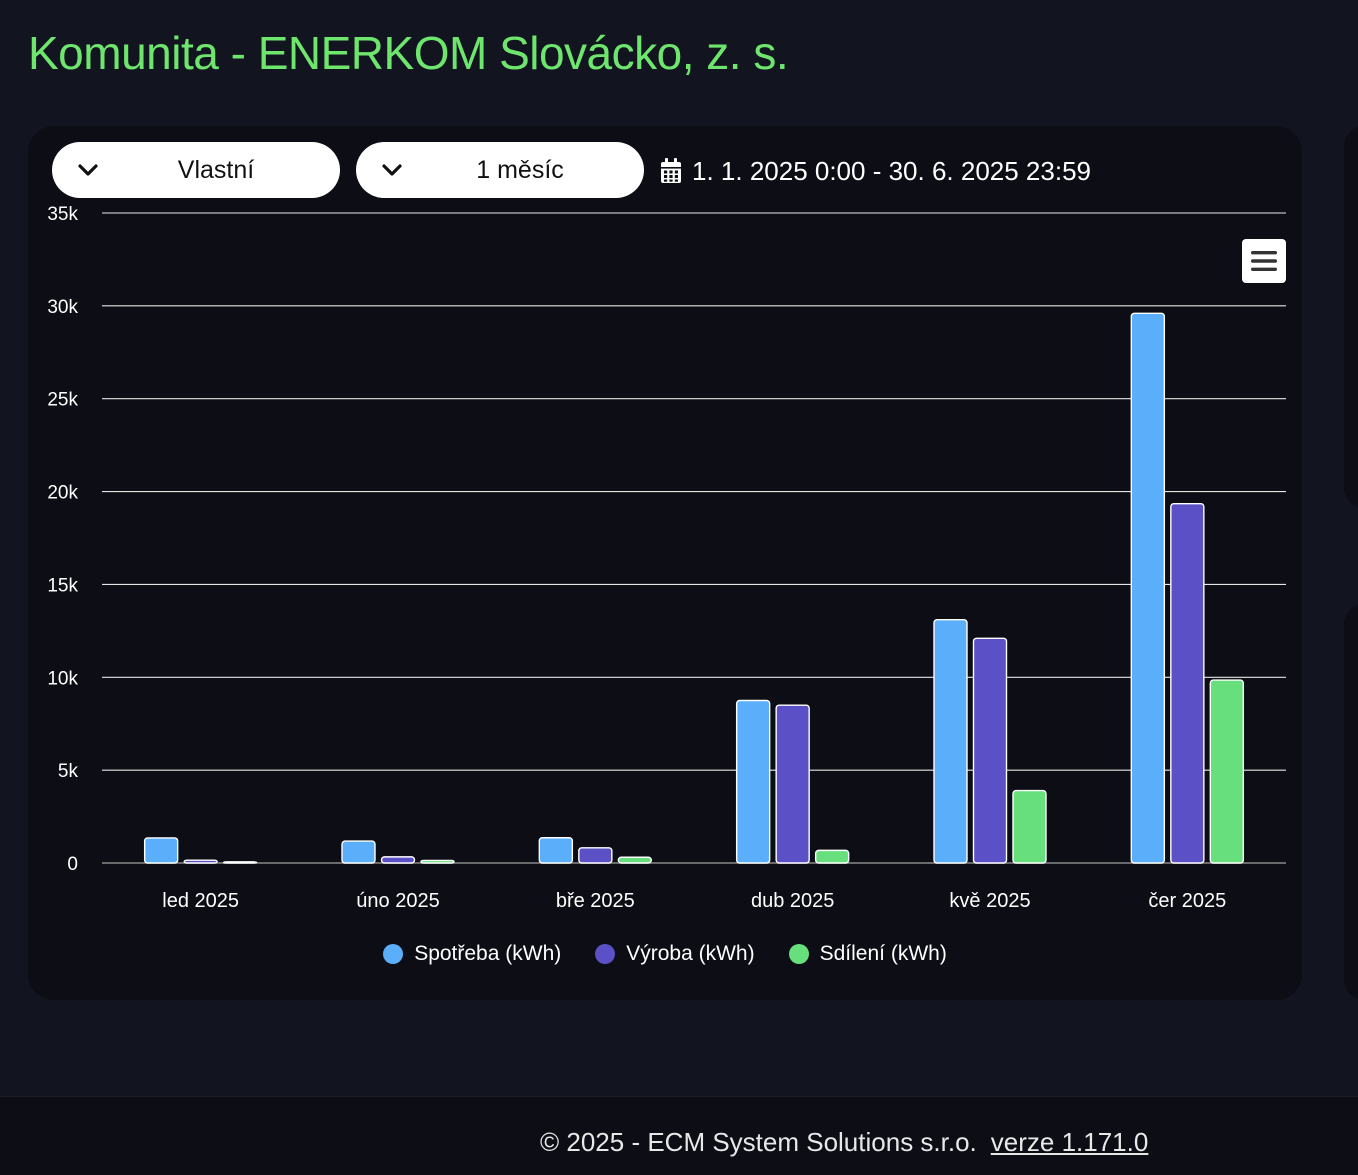 Image resolution: width=1358 pixels, height=1175 pixels. I want to click on chart-menu-button, so click(1264, 261).